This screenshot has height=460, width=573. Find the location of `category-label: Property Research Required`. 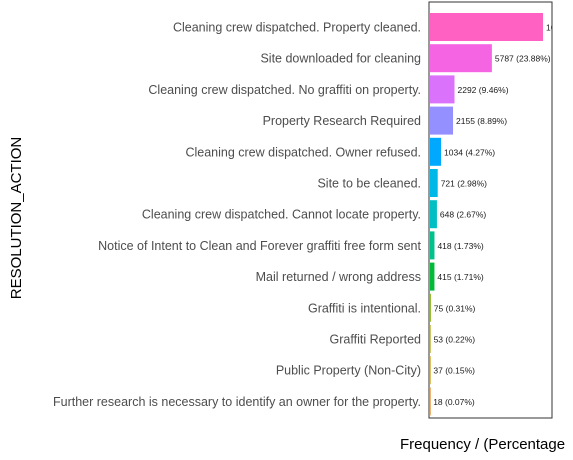

category-label: Property Research Required is located at coordinates (342, 121).